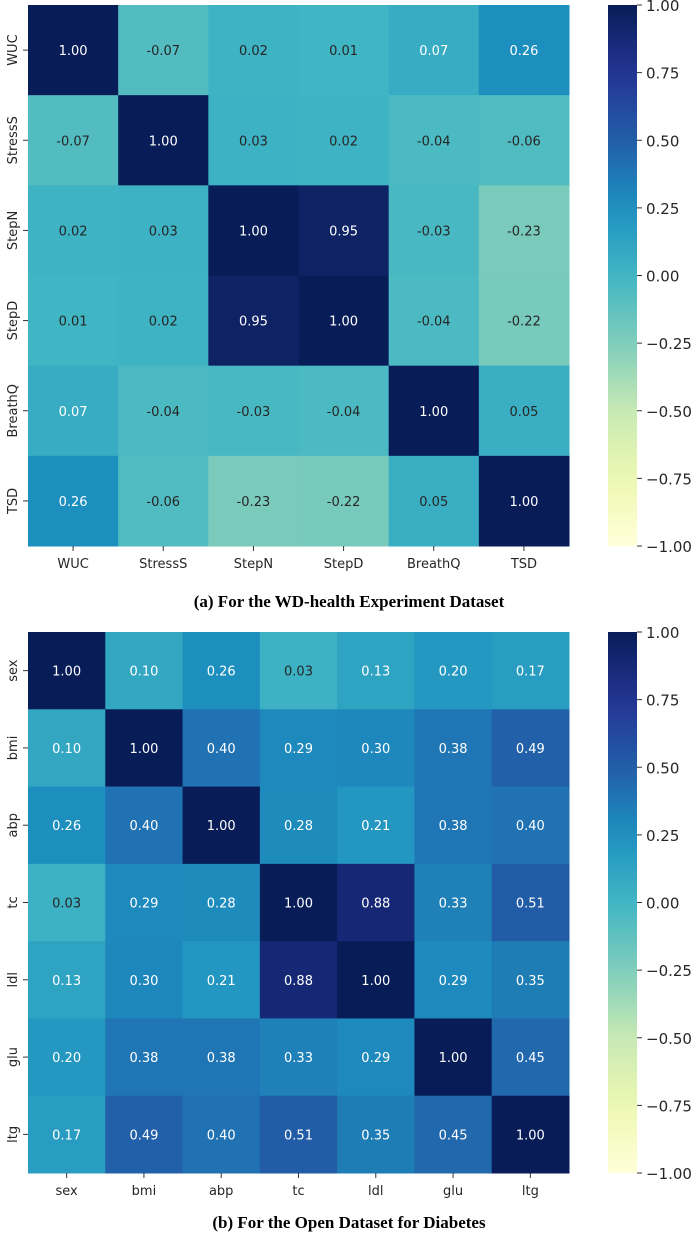  I want to click on colorbar-tick-label: −0.75, so click(669, 1106).